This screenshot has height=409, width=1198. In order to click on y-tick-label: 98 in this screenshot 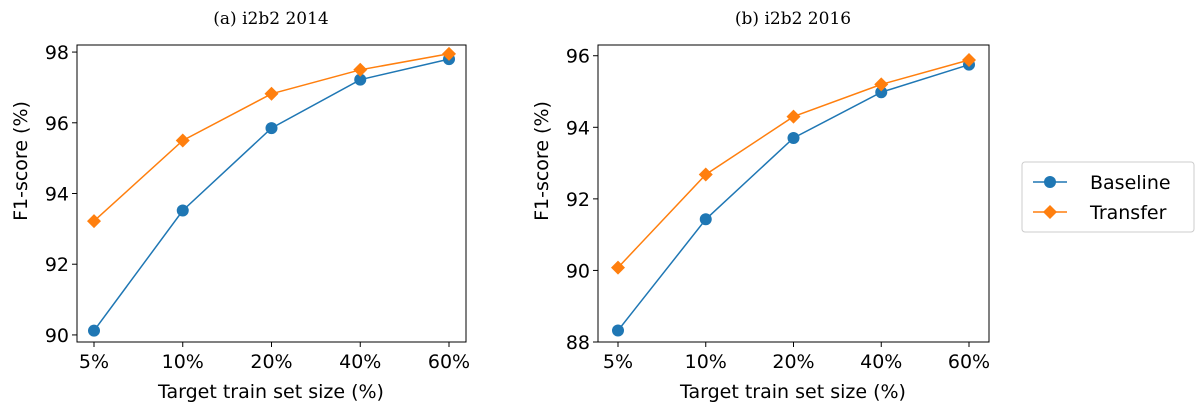, I will do `click(57, 53)`.